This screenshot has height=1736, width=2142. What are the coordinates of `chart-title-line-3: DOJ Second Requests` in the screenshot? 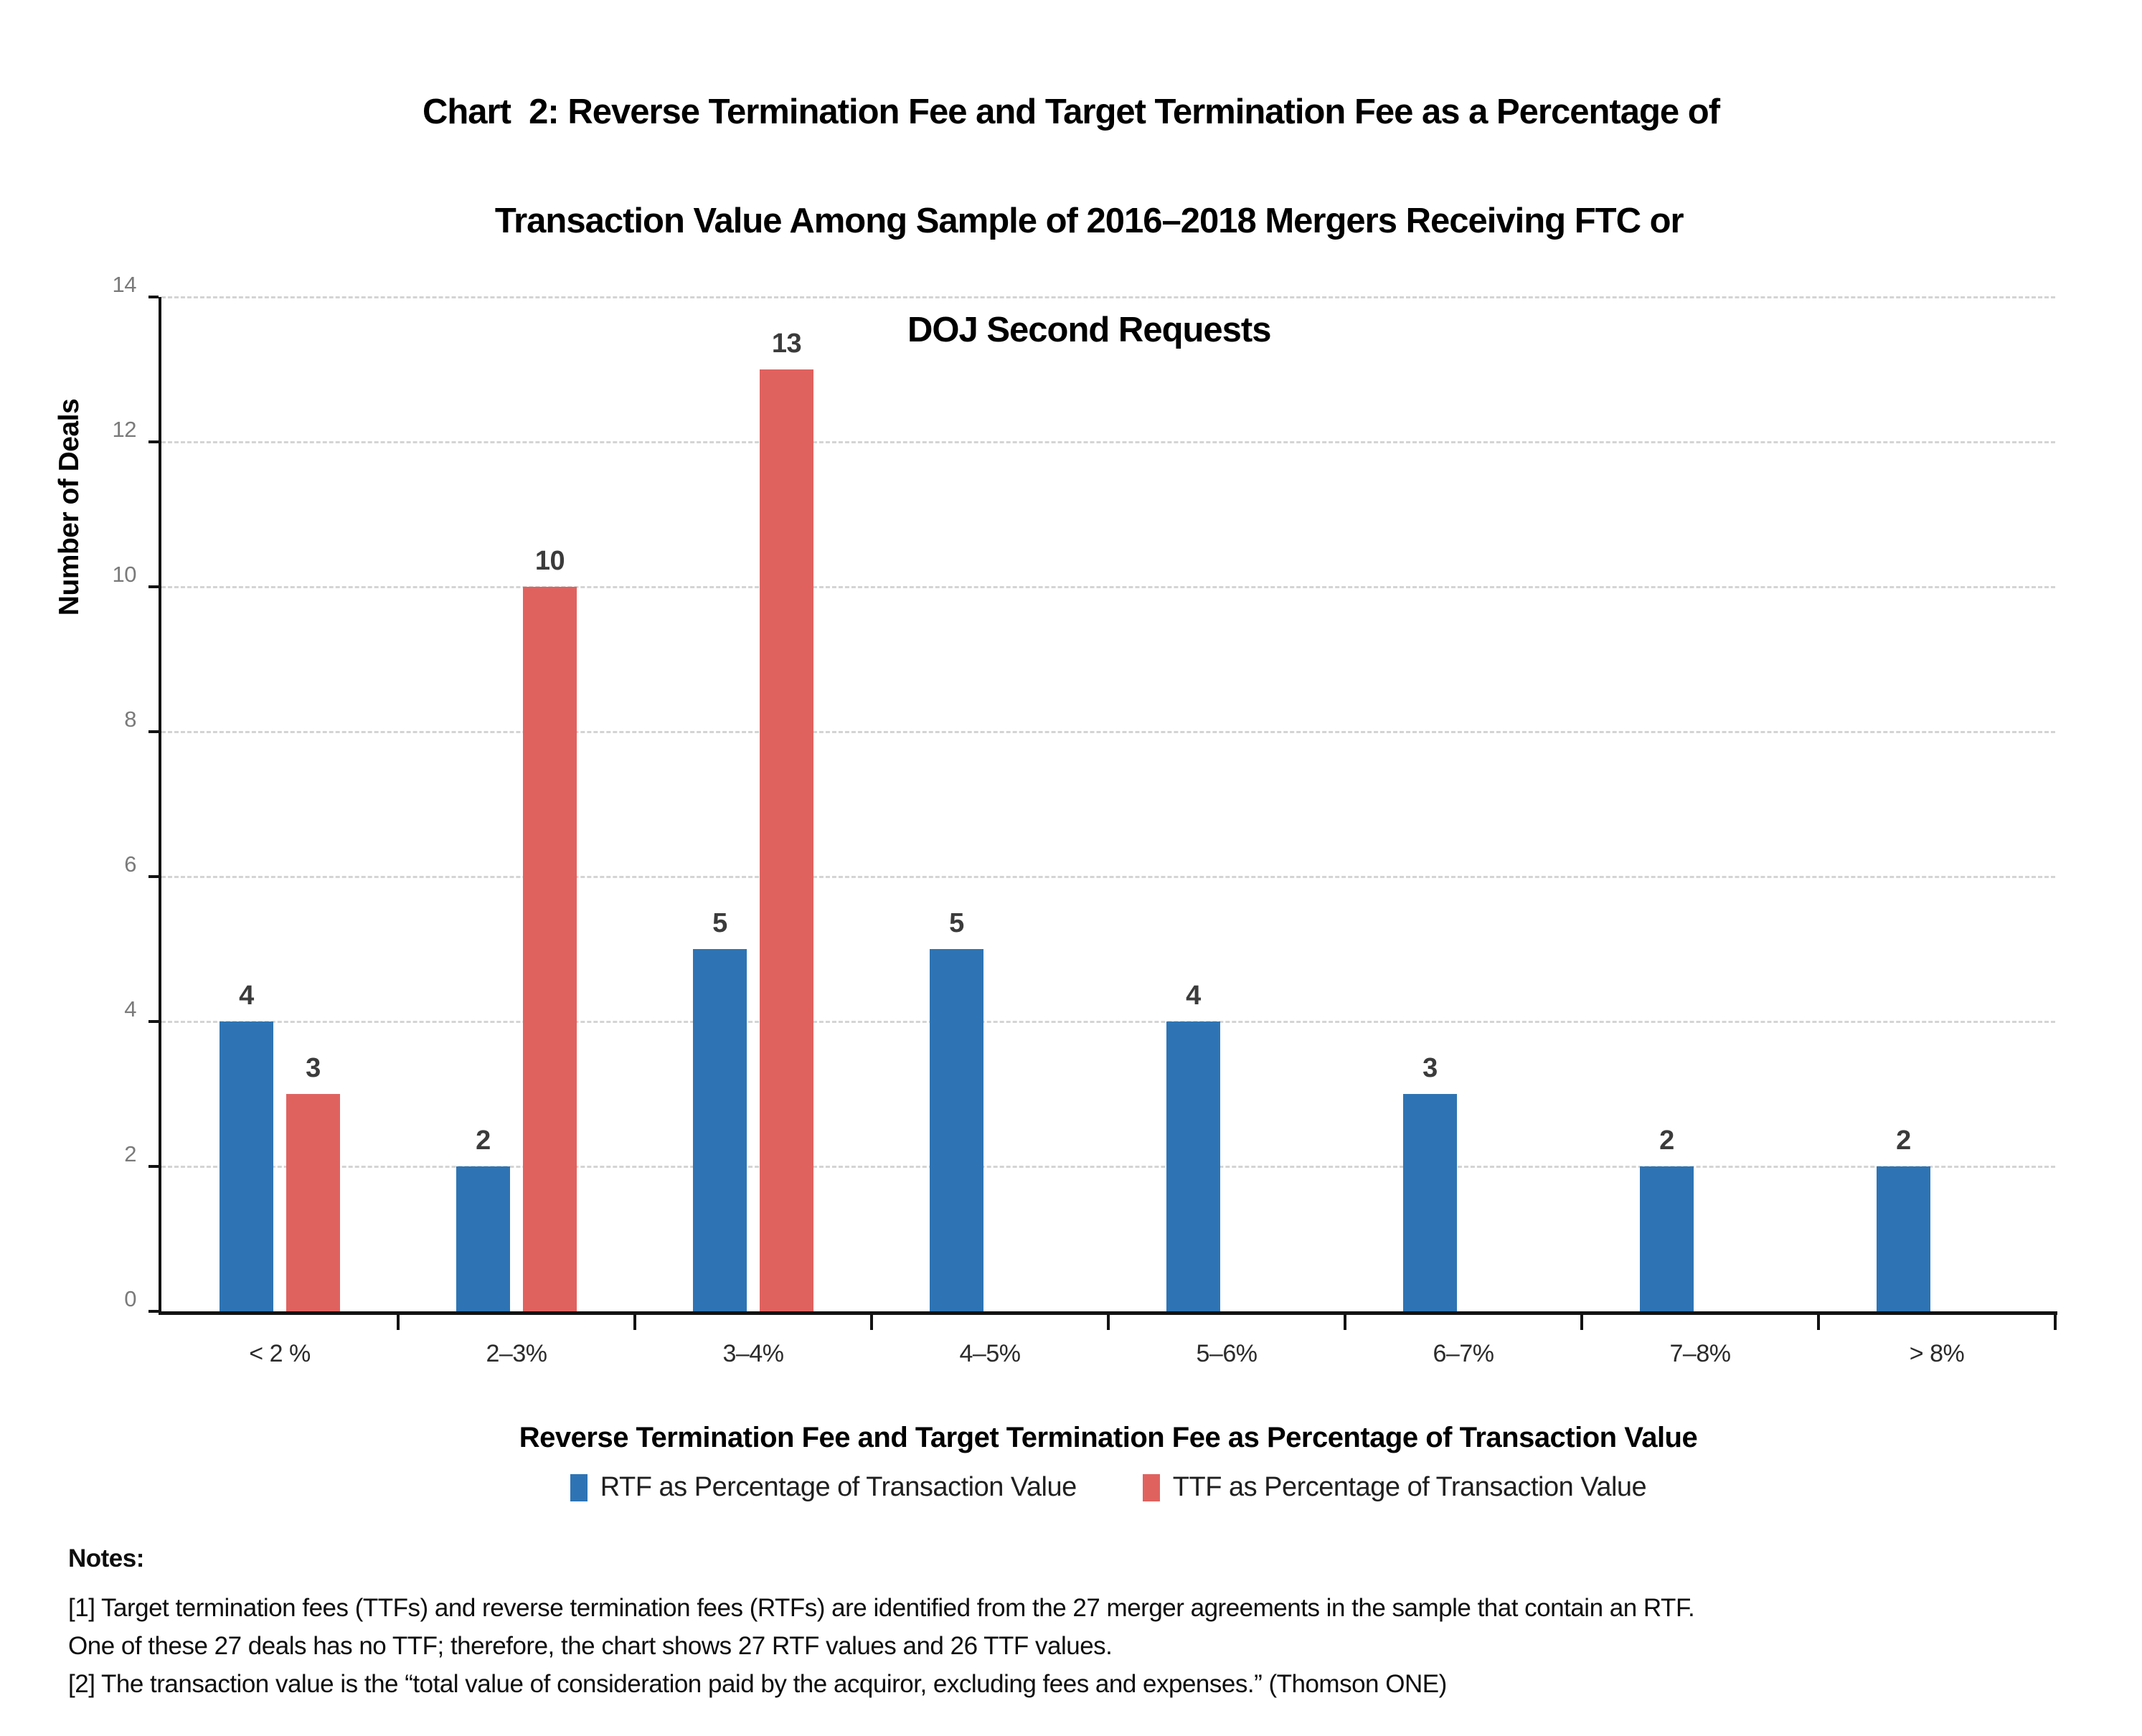 It's located at (1089, 330).